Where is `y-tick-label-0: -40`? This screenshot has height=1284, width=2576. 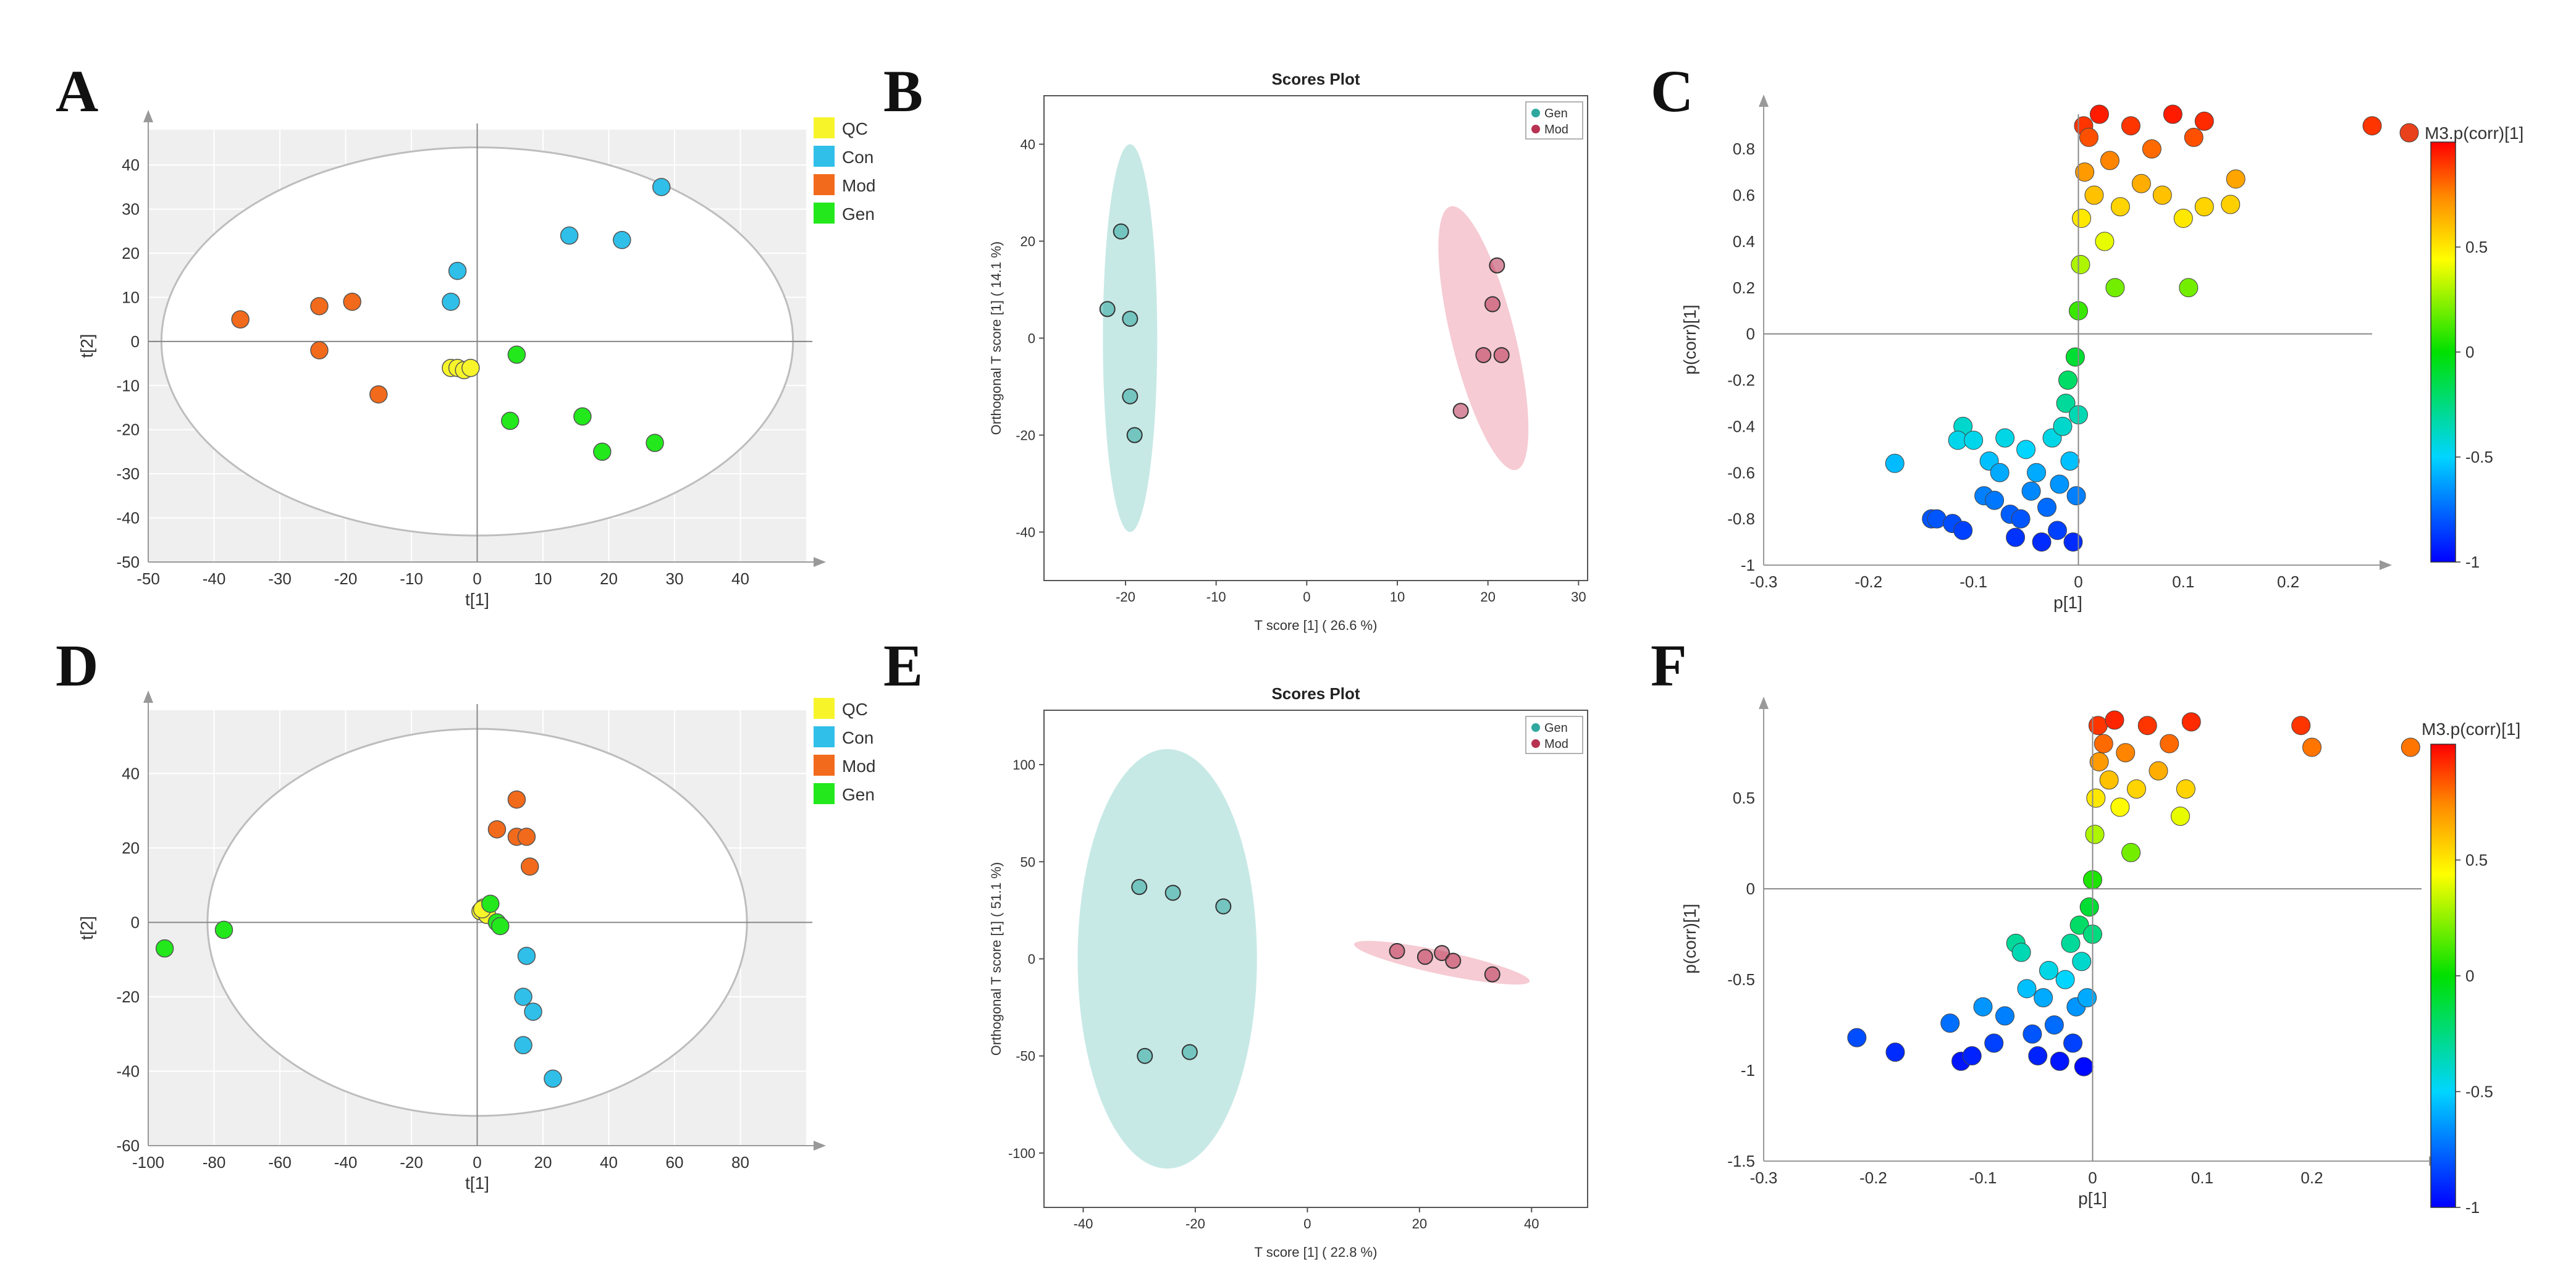
y-tick-label-0: -40 is located at coordinates (1025, 532).